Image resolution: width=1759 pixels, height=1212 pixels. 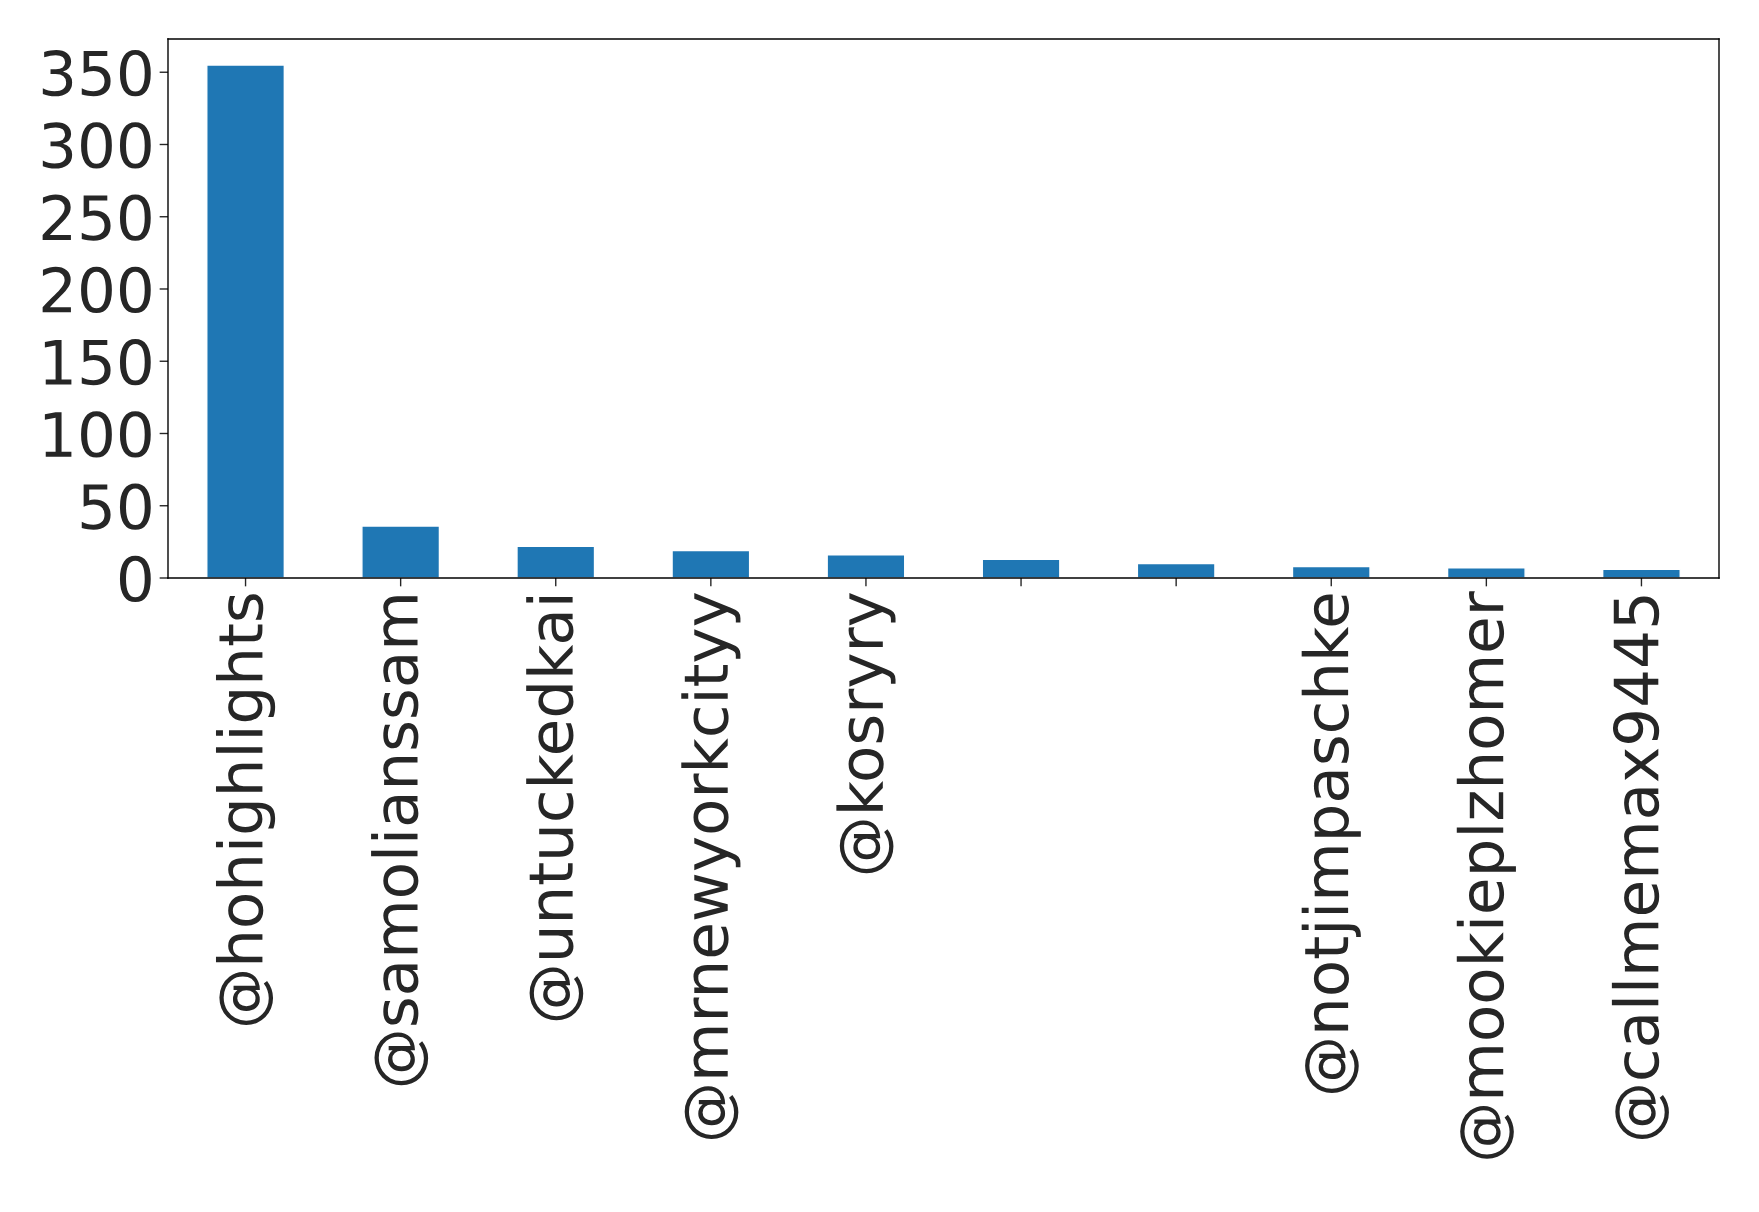 What do you see at coordinates (96, 217) in the screenshot?
I see `y-tick-label: 250` at bounding box center [96, 217].